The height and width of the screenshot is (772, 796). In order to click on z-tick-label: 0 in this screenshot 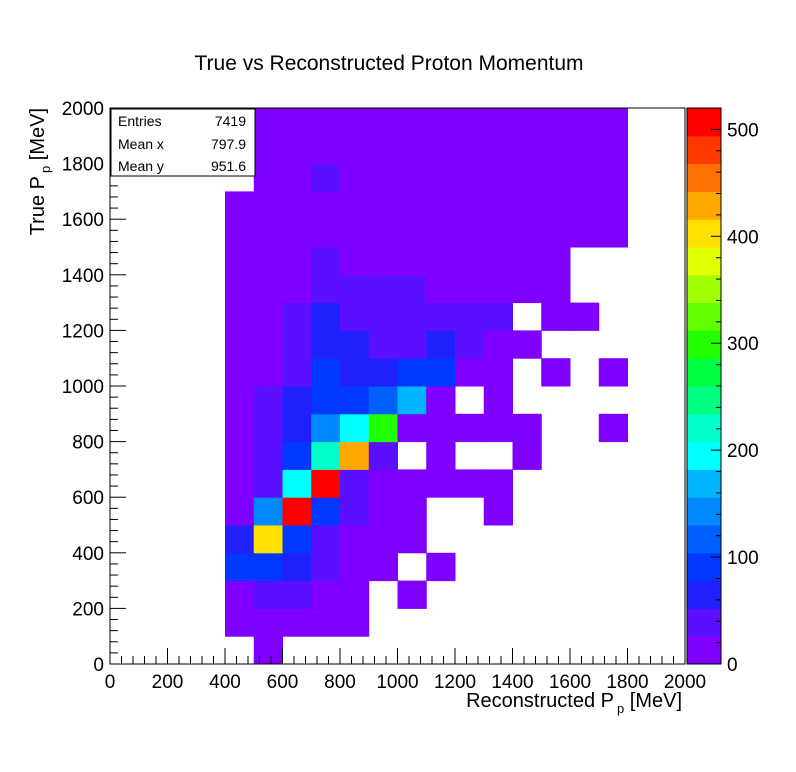, I will do `click(732, 665)`.